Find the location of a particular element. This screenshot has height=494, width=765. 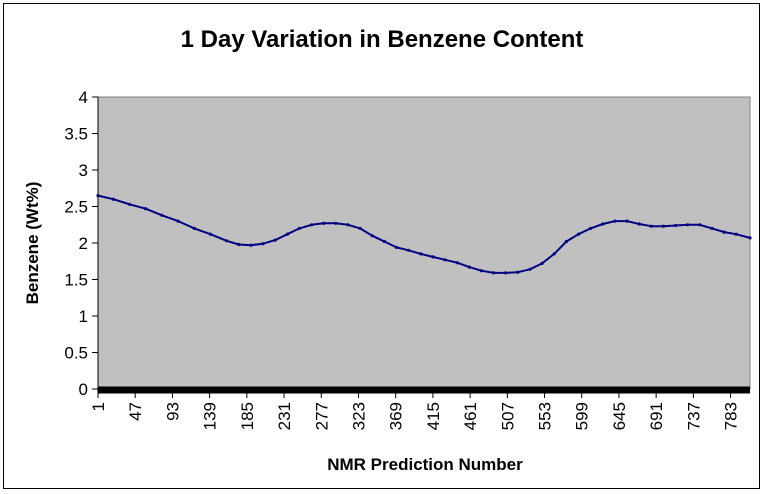

x-tick-label: 645 is located at coordinates (619, 416).